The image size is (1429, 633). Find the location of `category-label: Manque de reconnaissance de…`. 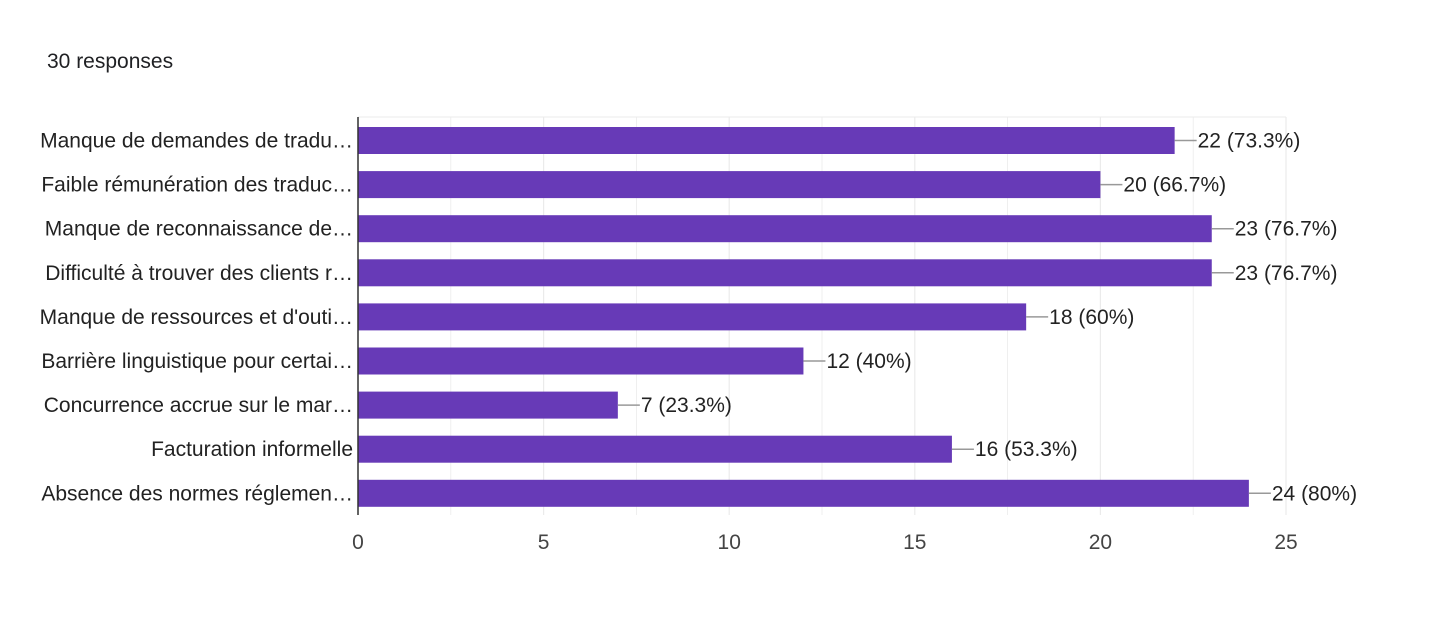

category-label: Manque de reconnaissance de… is located at coordinates (199, 229).